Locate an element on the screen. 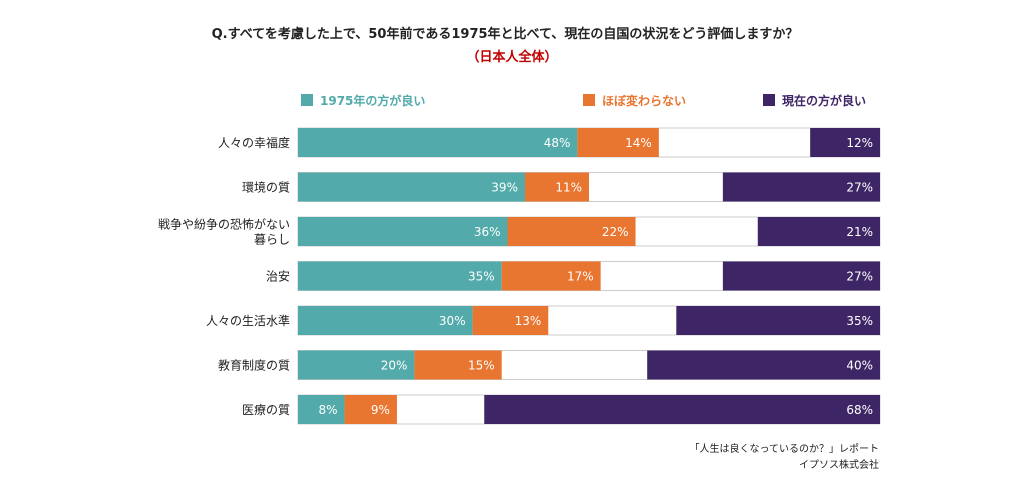 This screenshot has width=1024, height=484. bar-no-war-fear-now-better is located at coordinates (818, 231).